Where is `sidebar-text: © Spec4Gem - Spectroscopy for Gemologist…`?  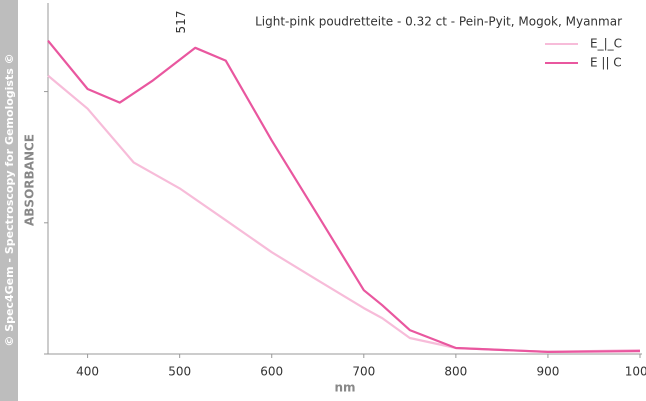
sidebar-text: © Spec4Gem - Spectroscopy for Gemologist… is located at coordinates (9, 199).